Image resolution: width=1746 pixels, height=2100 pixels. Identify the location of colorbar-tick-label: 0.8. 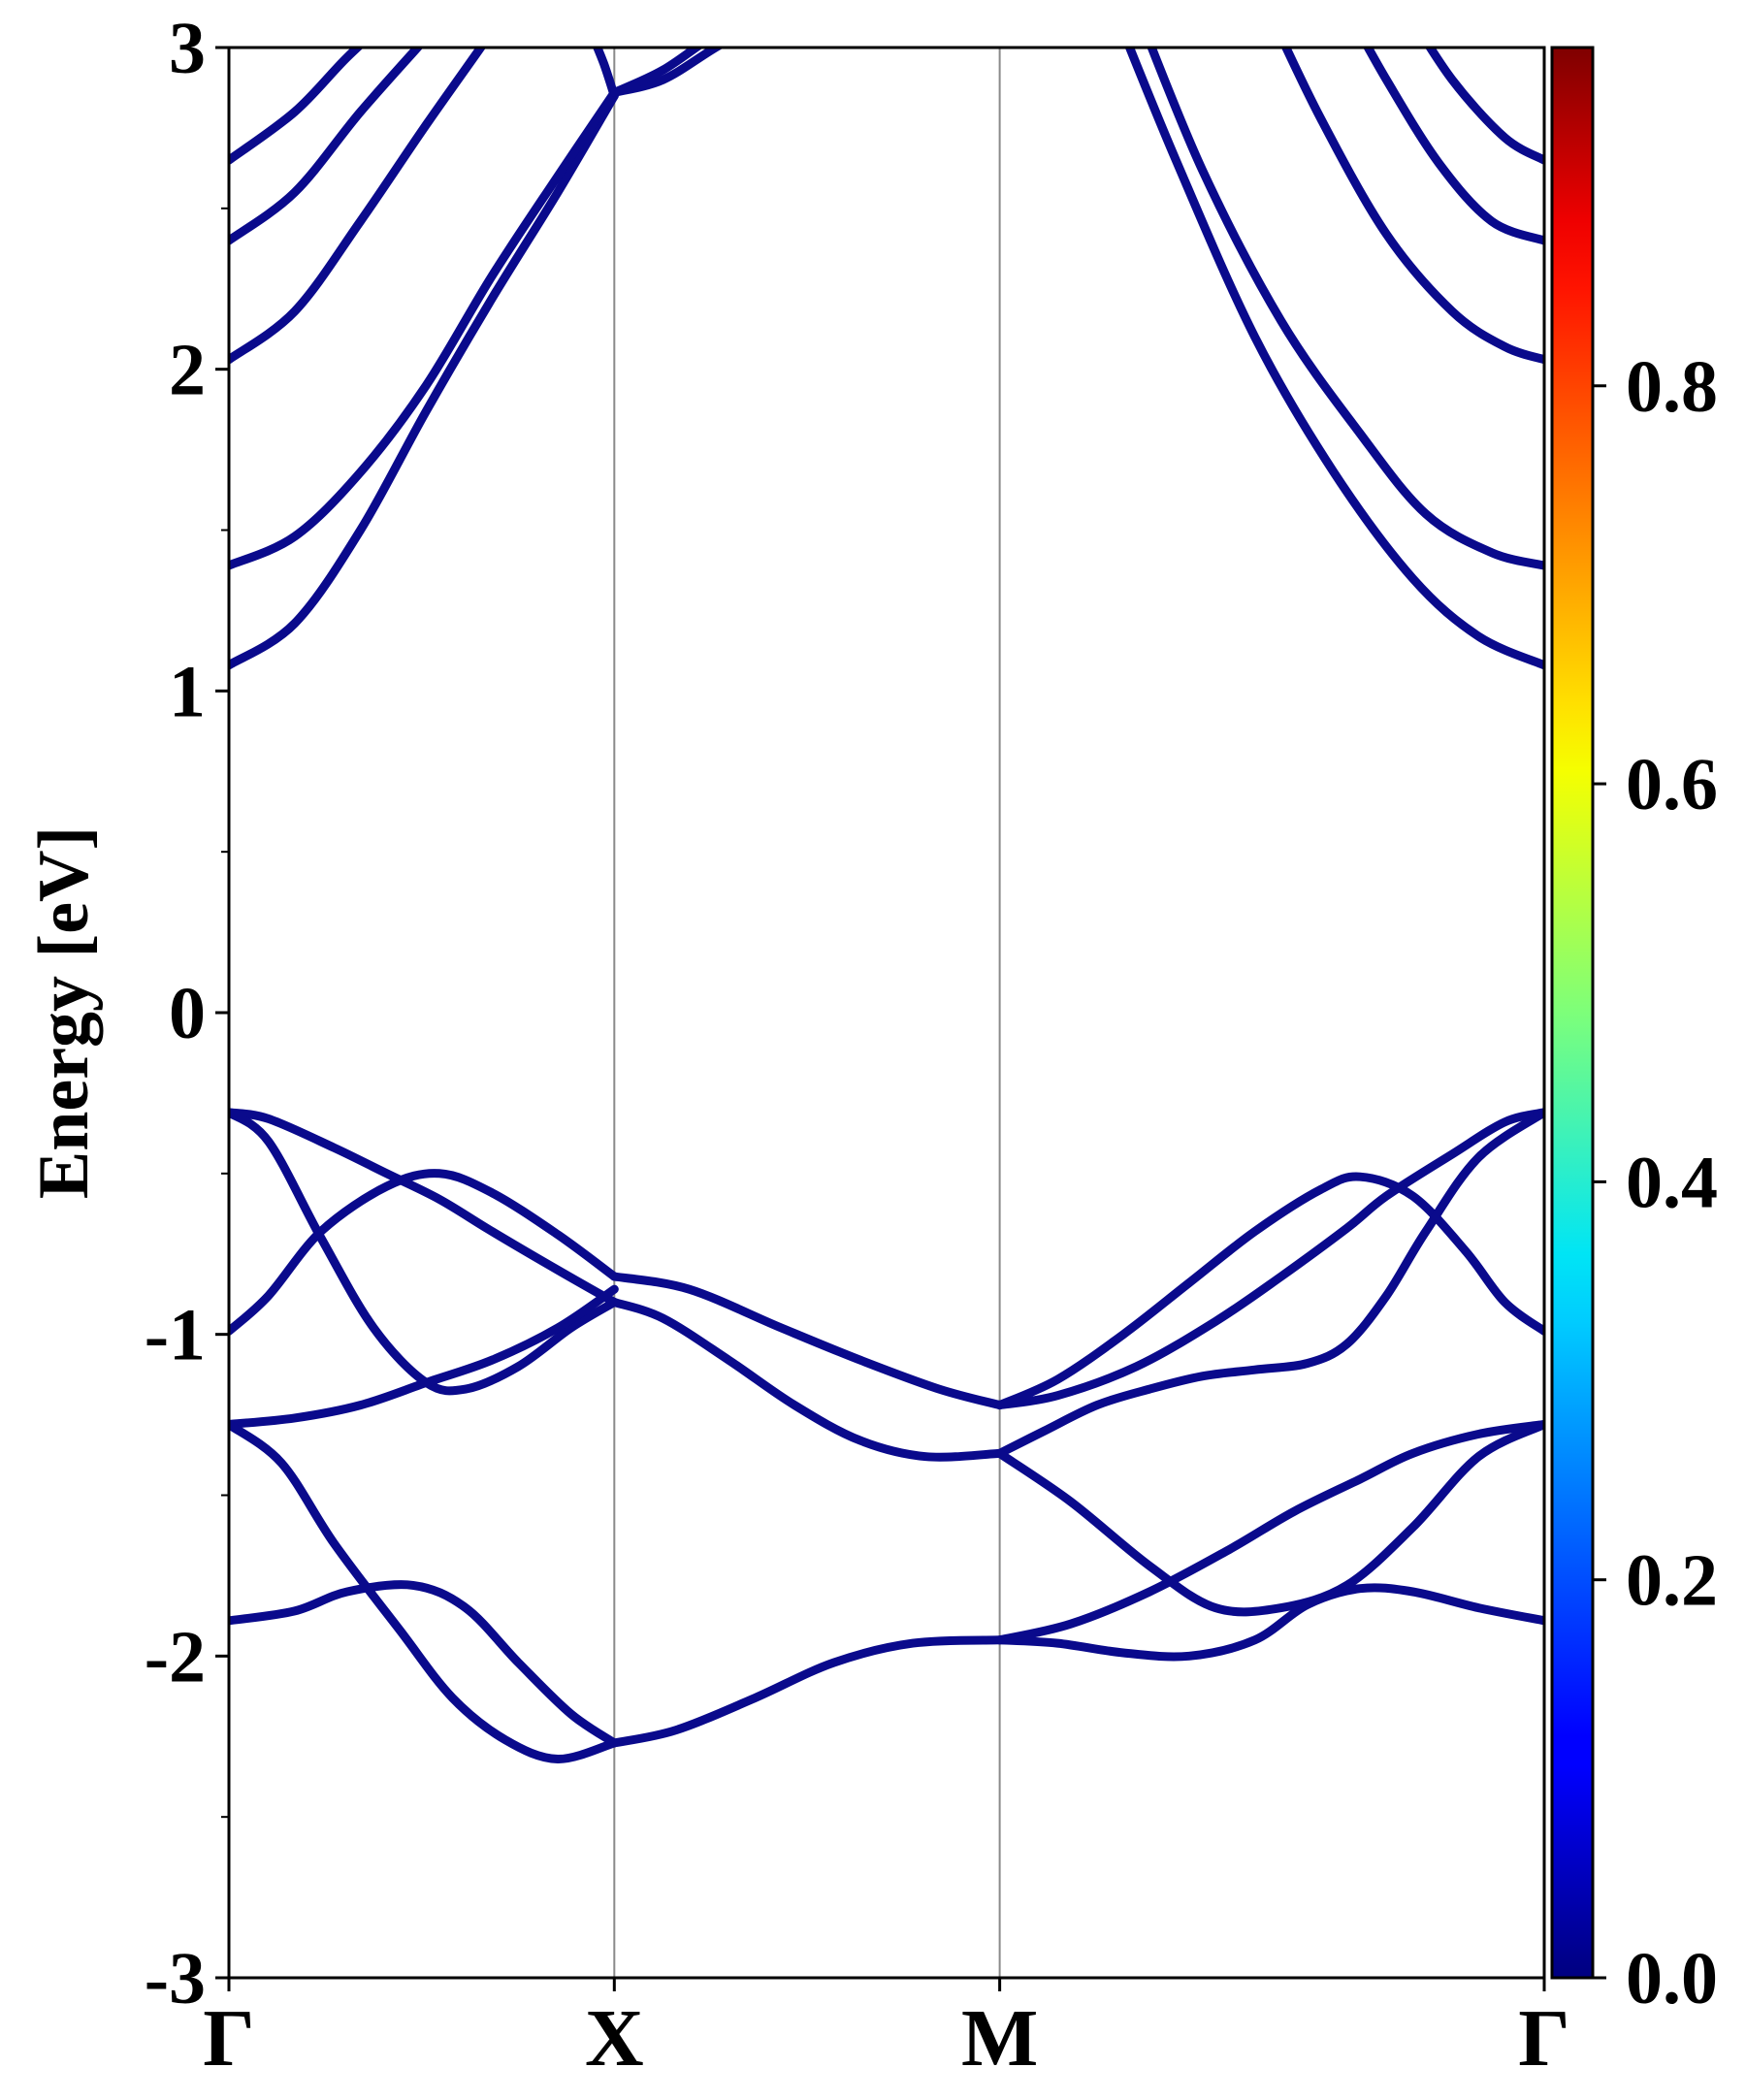
(1672, 387).